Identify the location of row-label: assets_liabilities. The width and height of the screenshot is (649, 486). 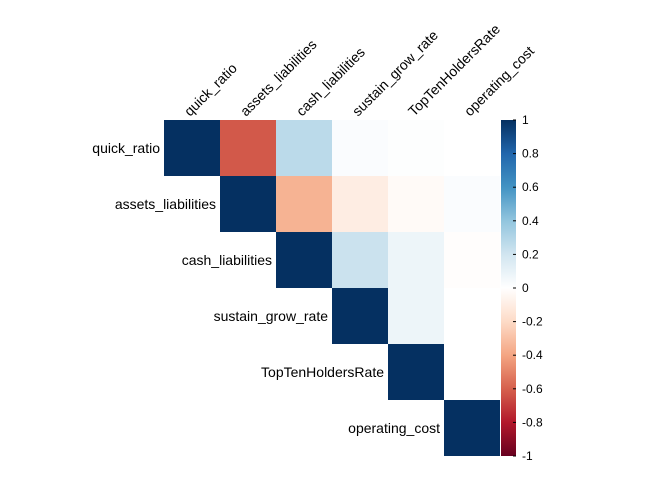
(165, 204).